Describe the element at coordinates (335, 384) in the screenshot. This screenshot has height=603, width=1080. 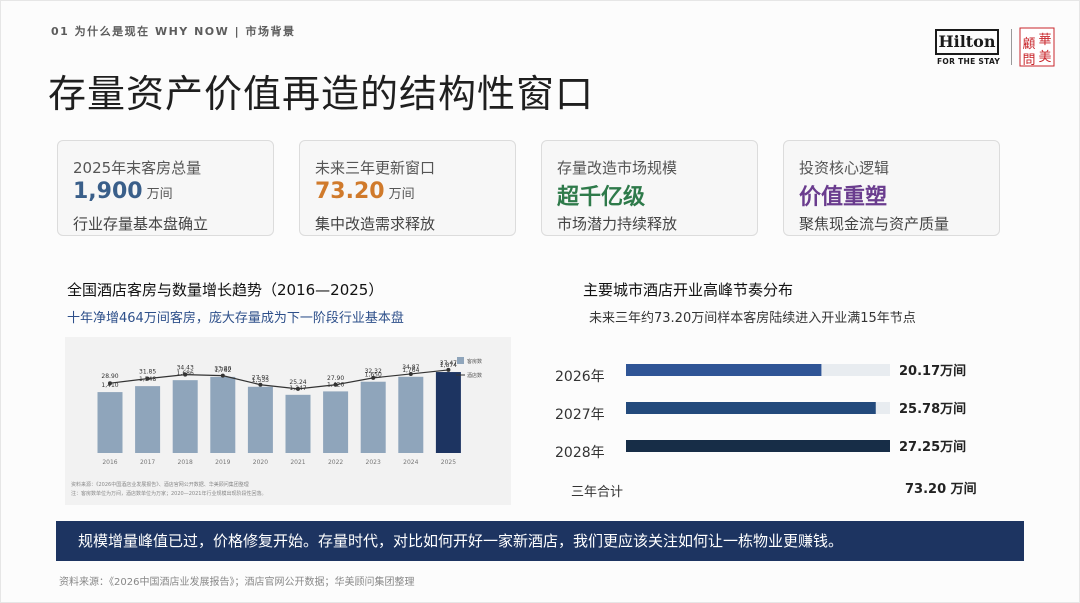
I see `hotel-point-2022` at that location.